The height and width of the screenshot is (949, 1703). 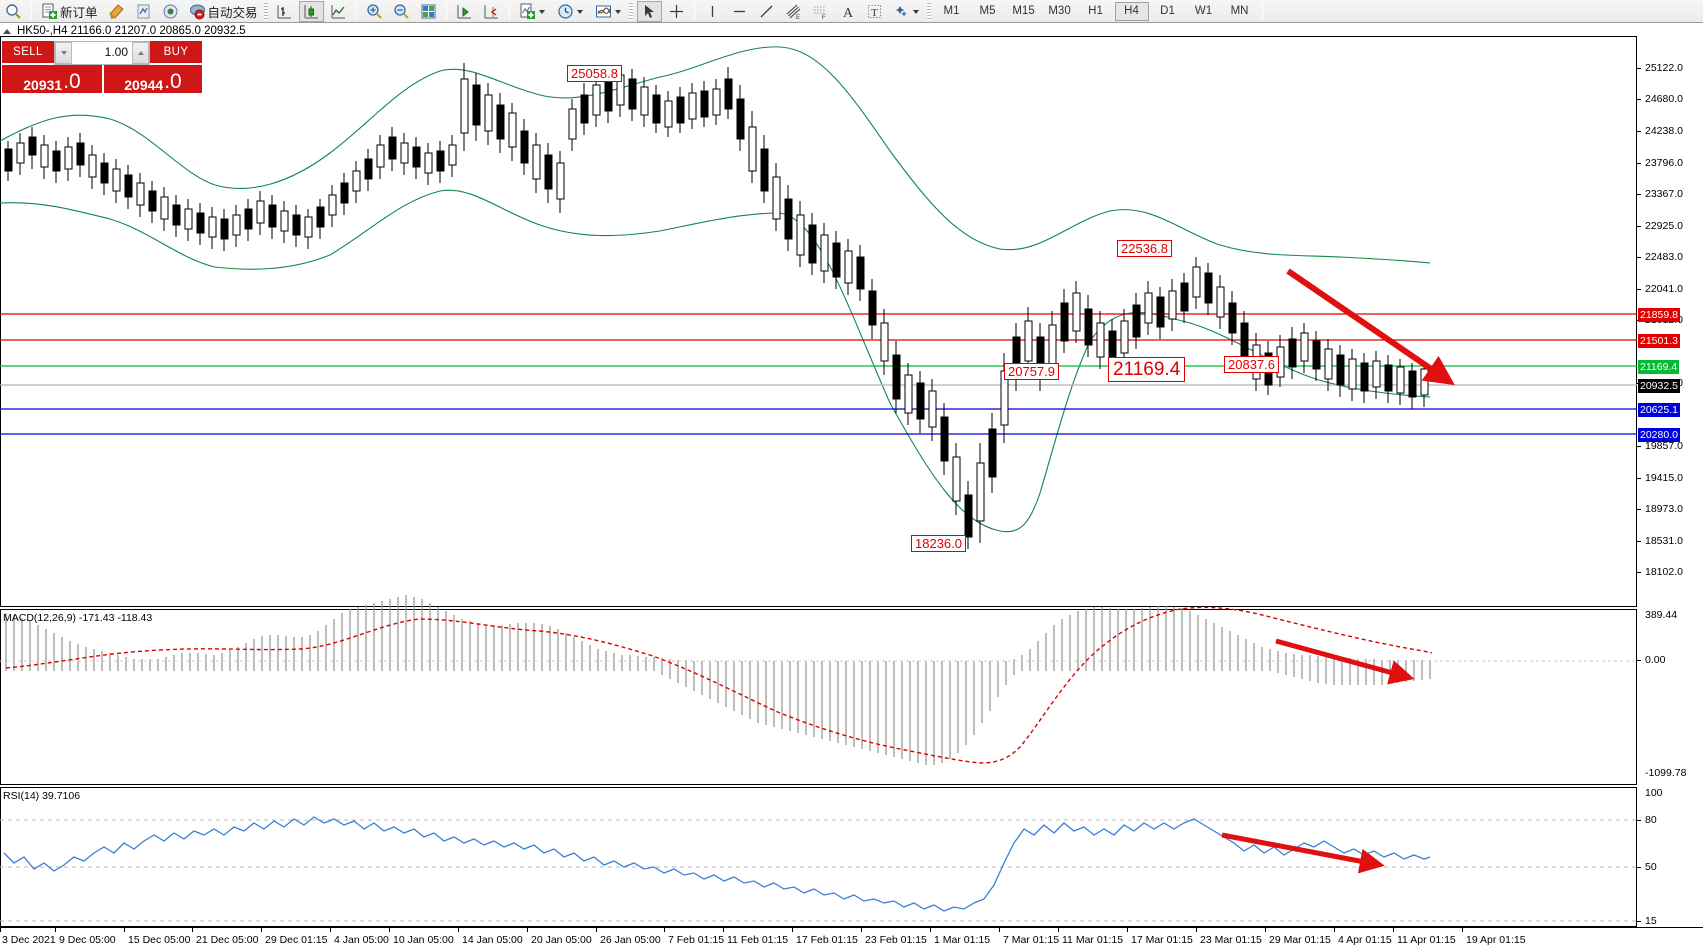 I want to click on timeframe-w1: W1, so click(x=1203, y=11).